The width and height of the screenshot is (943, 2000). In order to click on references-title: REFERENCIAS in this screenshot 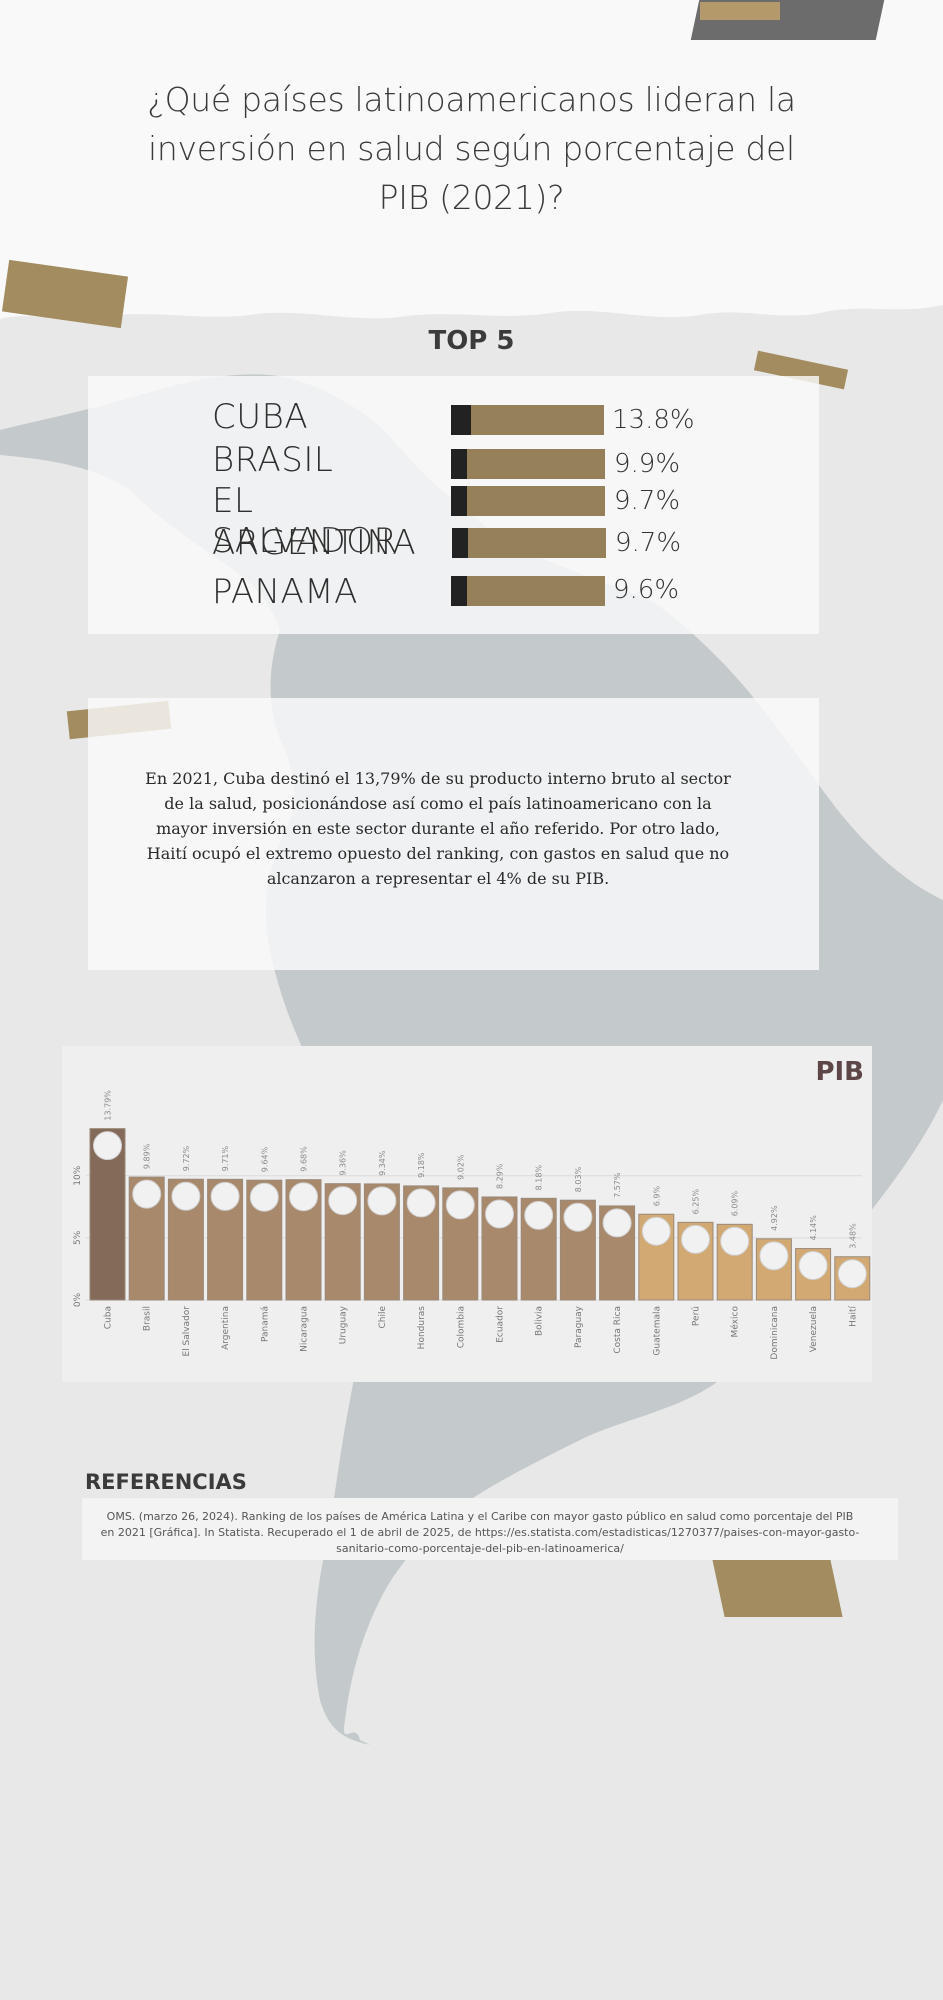, I will do `click(166, 1482)`.